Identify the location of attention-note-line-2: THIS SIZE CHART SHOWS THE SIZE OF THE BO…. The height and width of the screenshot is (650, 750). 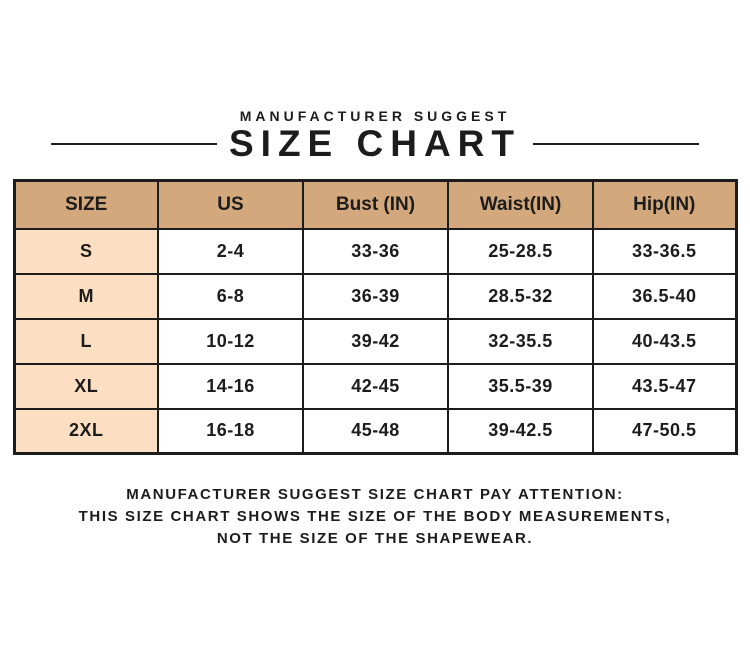
(375, 516).